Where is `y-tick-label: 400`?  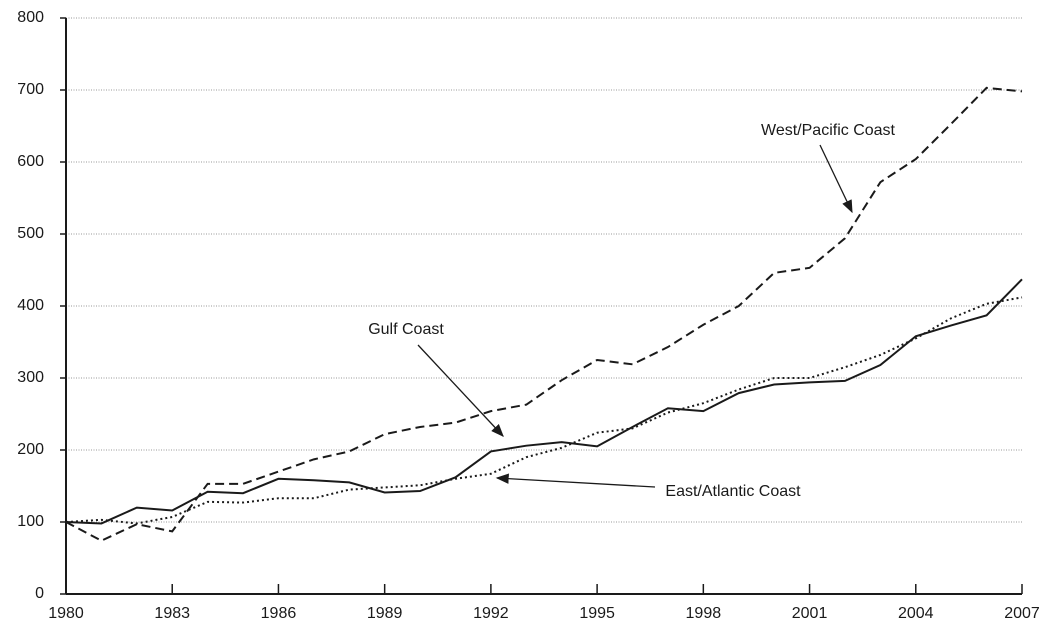
y-tick-label: 400 is located at coordinates (30, 305).